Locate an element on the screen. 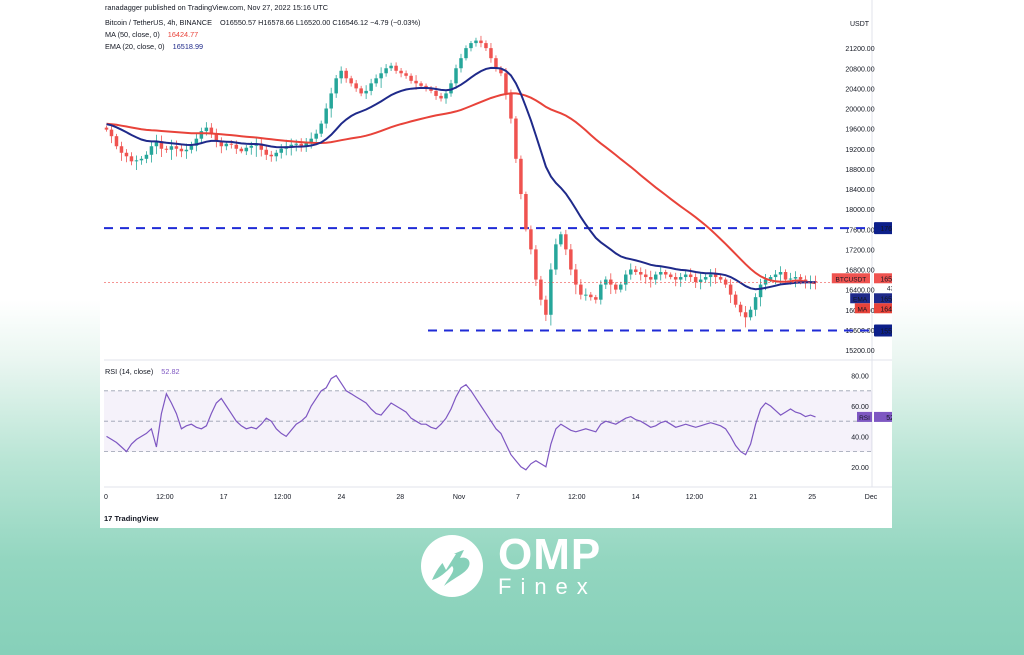  logo-sub: Finex is located at coordinates (547, 586).